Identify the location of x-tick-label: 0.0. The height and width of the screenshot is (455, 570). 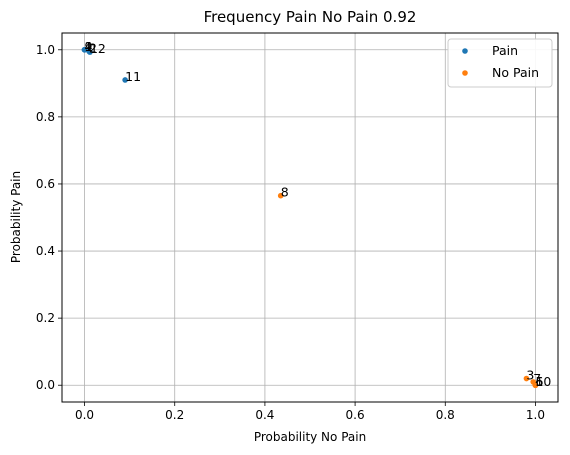
(84, 415).